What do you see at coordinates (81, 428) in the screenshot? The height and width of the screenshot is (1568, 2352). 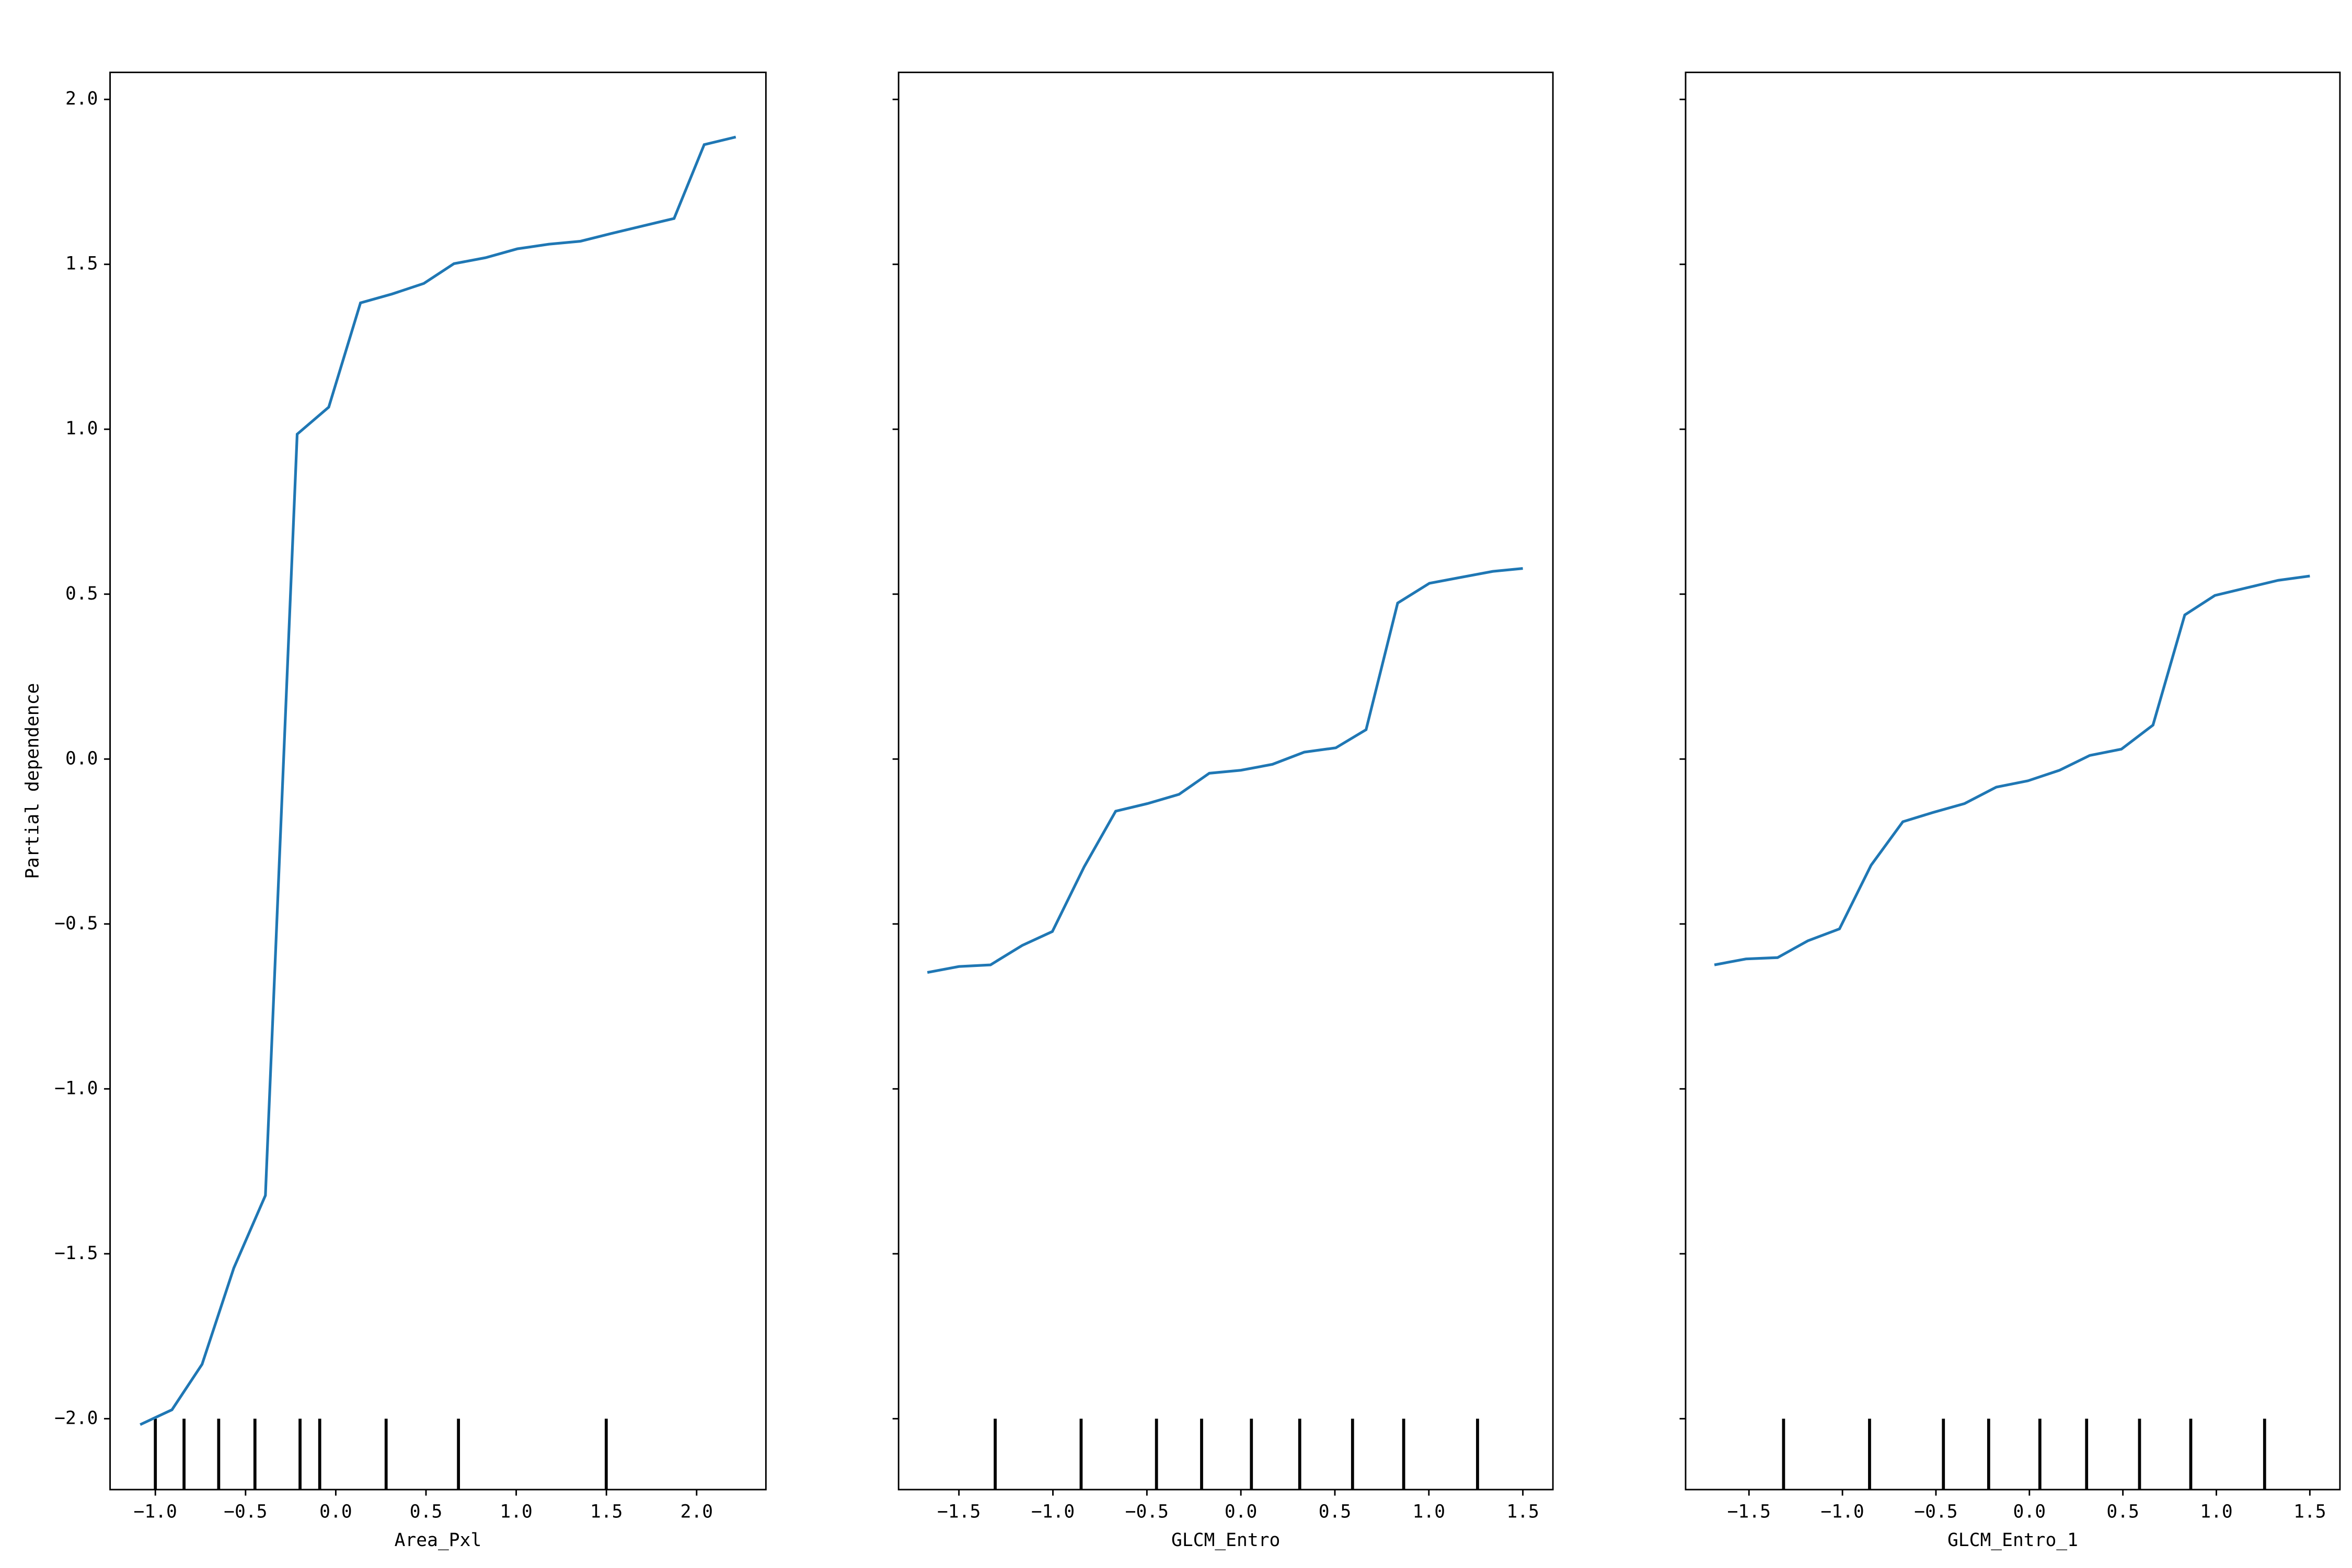 I see `y-tick-label: 1.0` at bounding box center [81, 428].